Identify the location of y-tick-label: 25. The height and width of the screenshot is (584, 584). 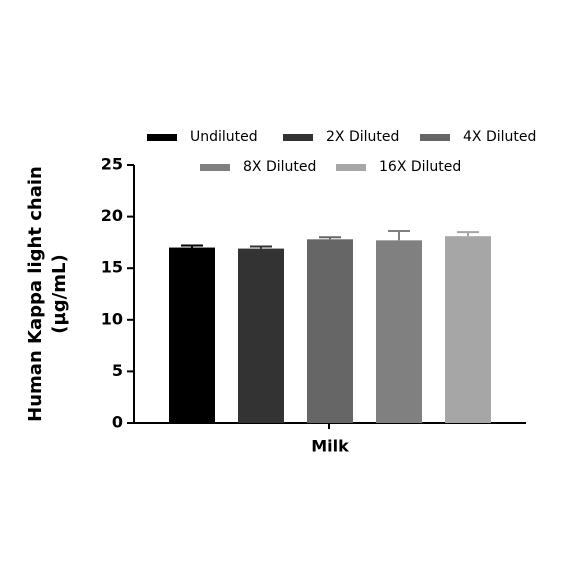
(112, 164).